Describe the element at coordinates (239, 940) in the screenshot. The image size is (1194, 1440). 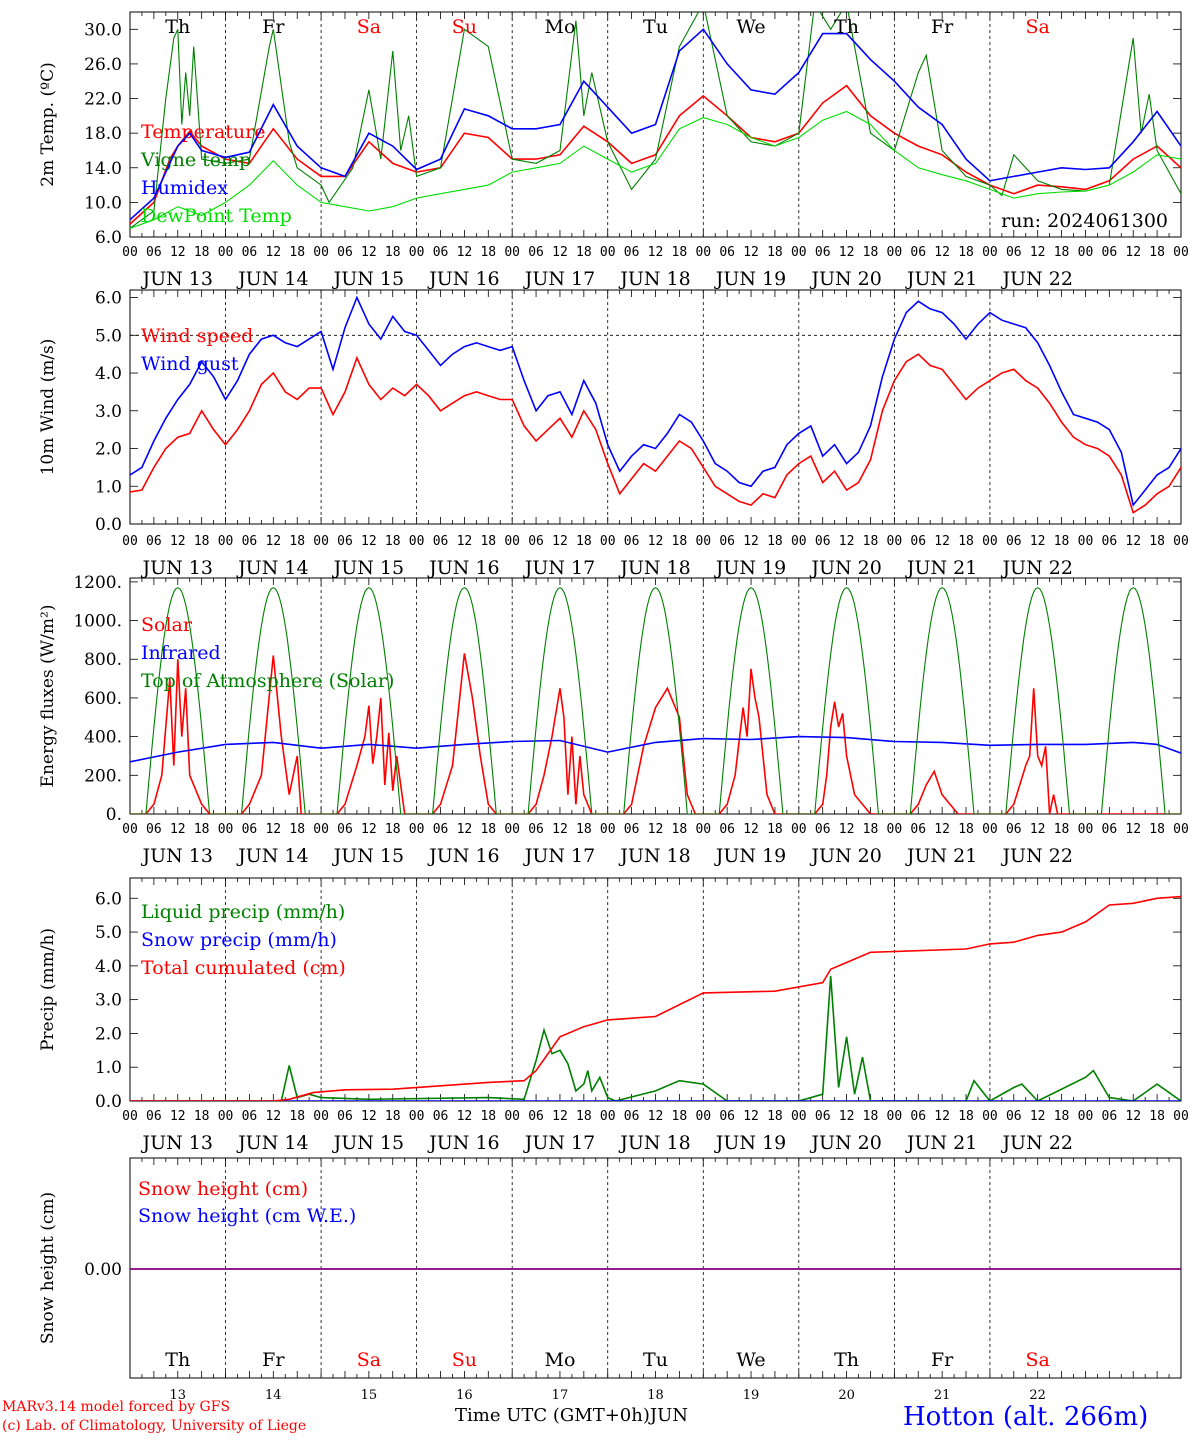
I see `legend-snow-precip-mm-h-: Snow precip (mm/h)` at that location.